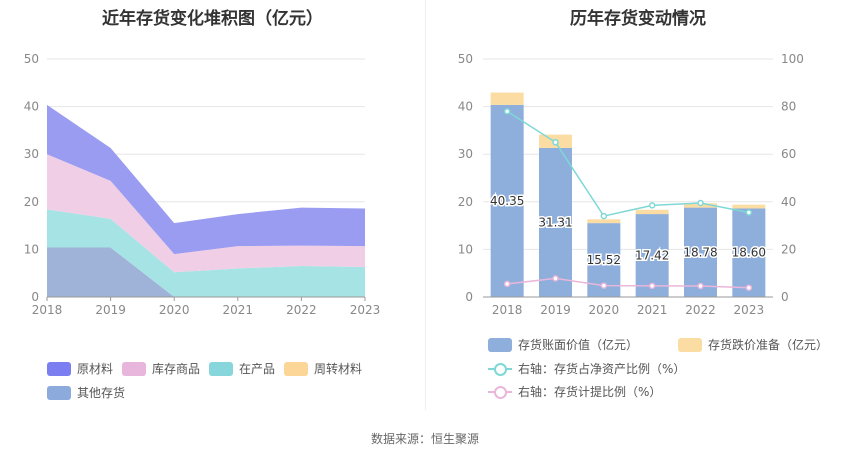 This screenshot has height=459, width=850. I want to click on legend-label: 右轴：存货占净资产比例（%）, so click(602, 369).